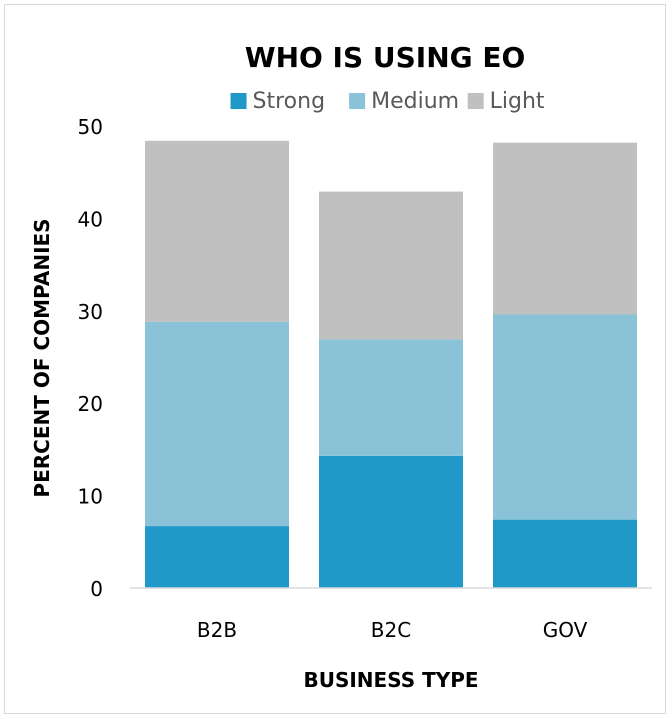  I want to click on y-tick-label: 10, so click(90, 497).